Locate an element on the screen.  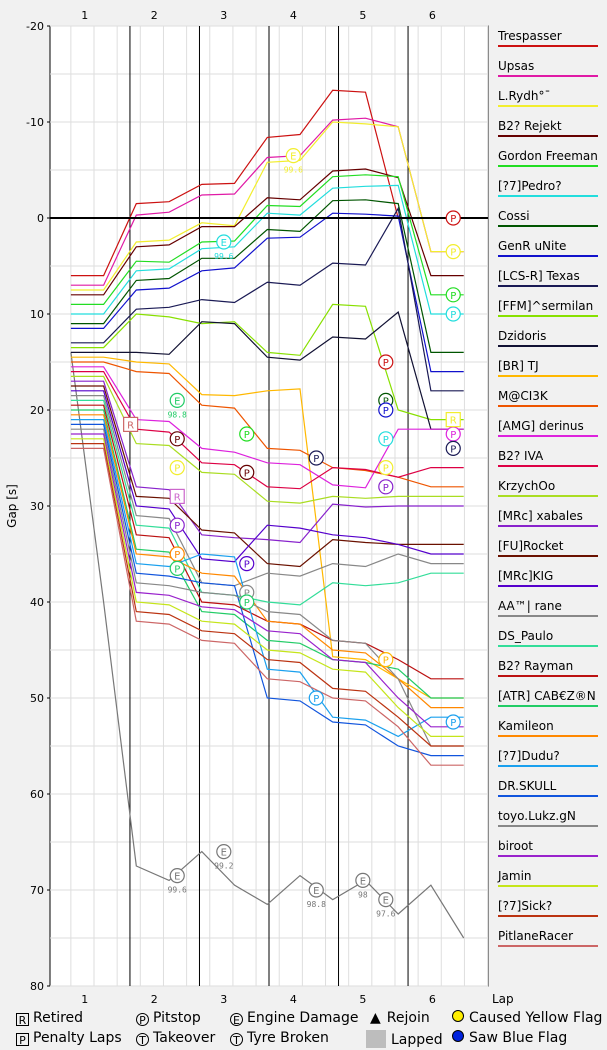
driver-legend-item: Gordon Freeman is located at coordinates (548, 161).